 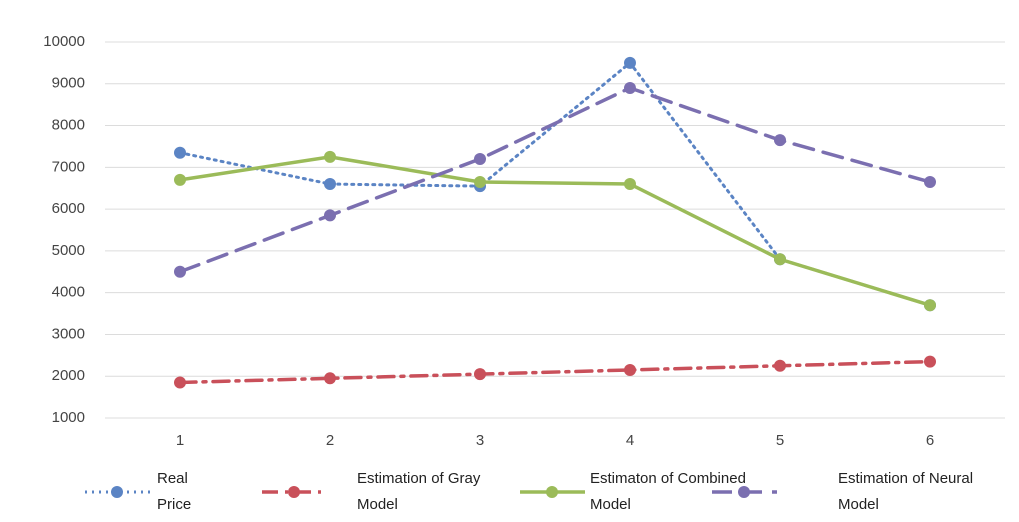 What do you see at coordinates (68, 125) in the screenshot?
I see `y-tick-label: 8000` at bounding box center [68, 125].